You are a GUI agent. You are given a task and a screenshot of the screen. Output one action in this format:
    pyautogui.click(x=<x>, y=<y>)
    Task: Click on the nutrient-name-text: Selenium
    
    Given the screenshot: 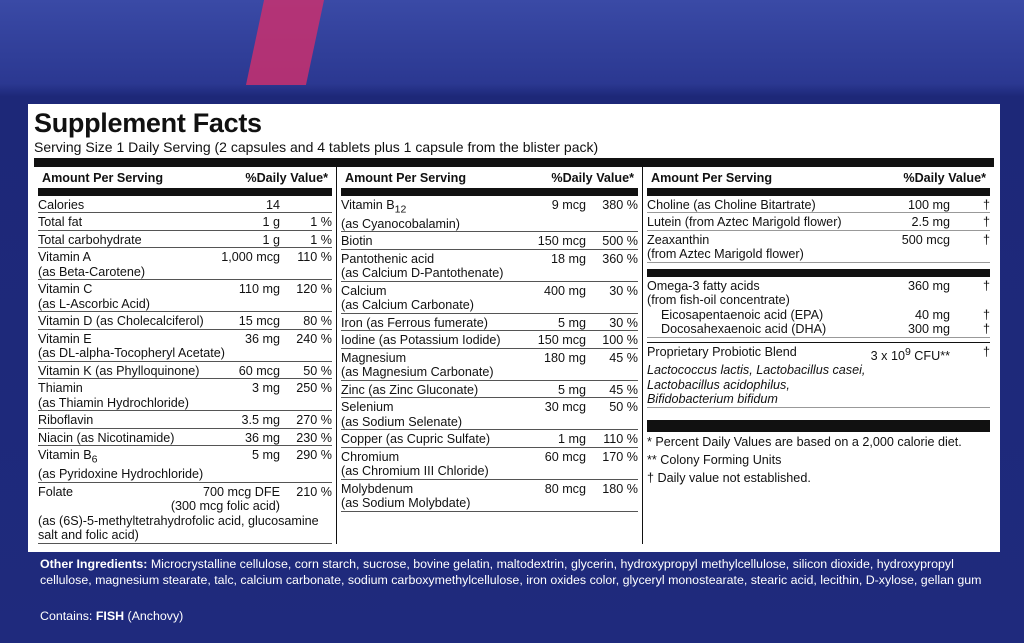 What is the action you would take?
    pyautogui.click(x=367, y=407)
    